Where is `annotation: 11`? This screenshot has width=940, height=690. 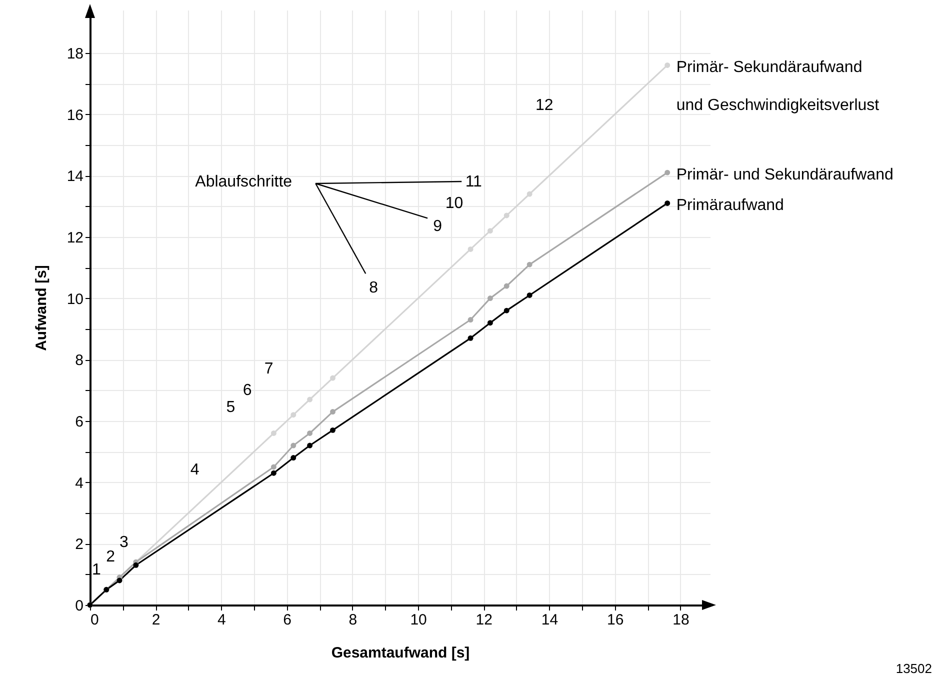
annotation: 11 is located at coordinates (473, 181).